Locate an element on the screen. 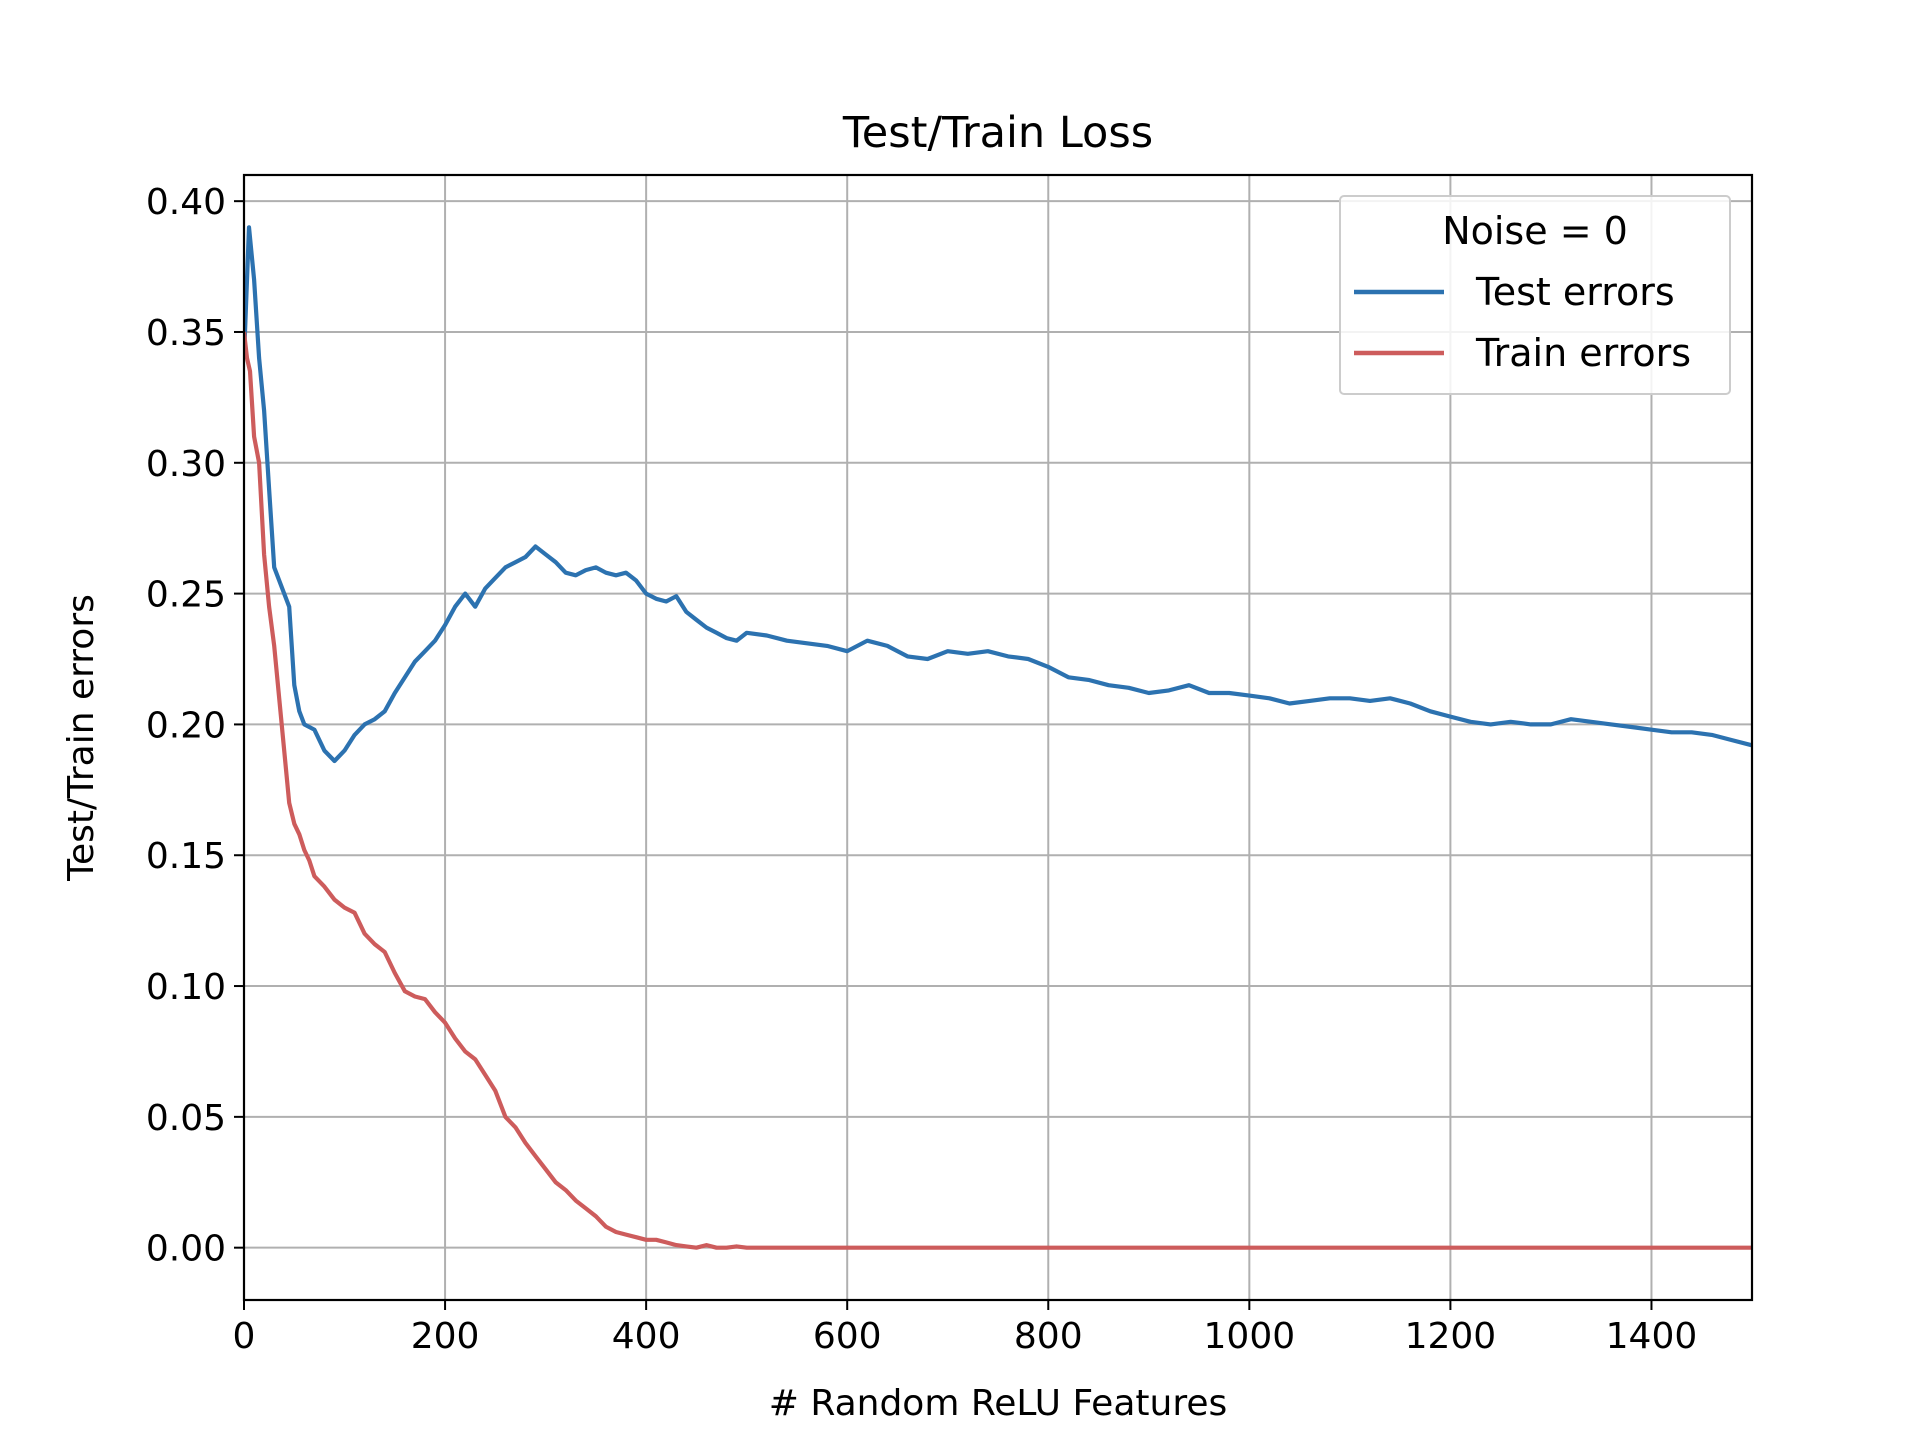 This screenshot has width=1920, height=1440. legend-label-test-errors: Test errors is located at coordinates (1575, 292).